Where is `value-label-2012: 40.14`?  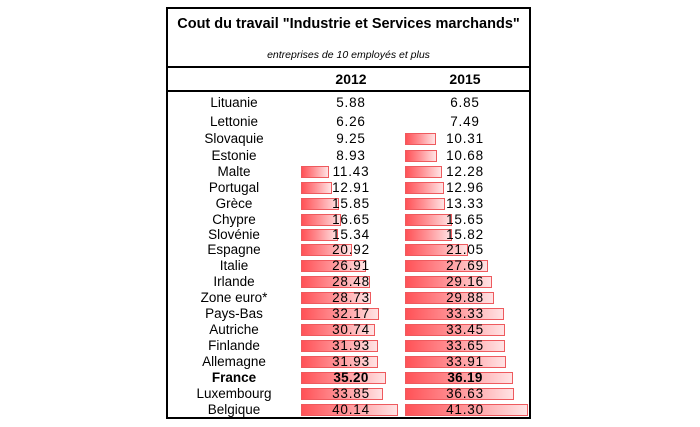 value-label-2012: 40.14 is located at coordinates (351, 409).